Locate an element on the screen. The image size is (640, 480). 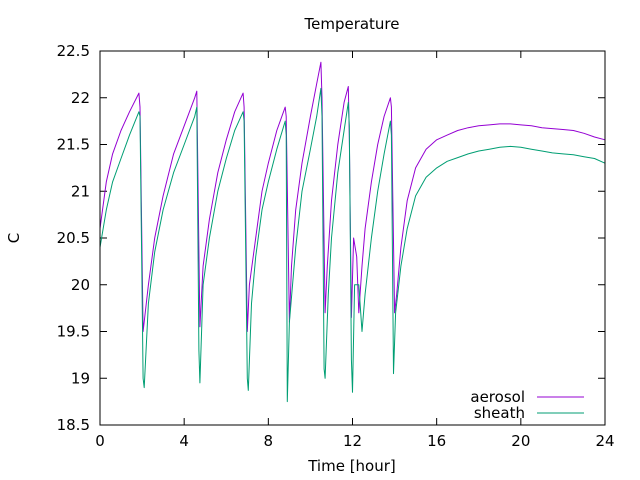
x-tick-label: 12 is located at coordinates (352, 441).